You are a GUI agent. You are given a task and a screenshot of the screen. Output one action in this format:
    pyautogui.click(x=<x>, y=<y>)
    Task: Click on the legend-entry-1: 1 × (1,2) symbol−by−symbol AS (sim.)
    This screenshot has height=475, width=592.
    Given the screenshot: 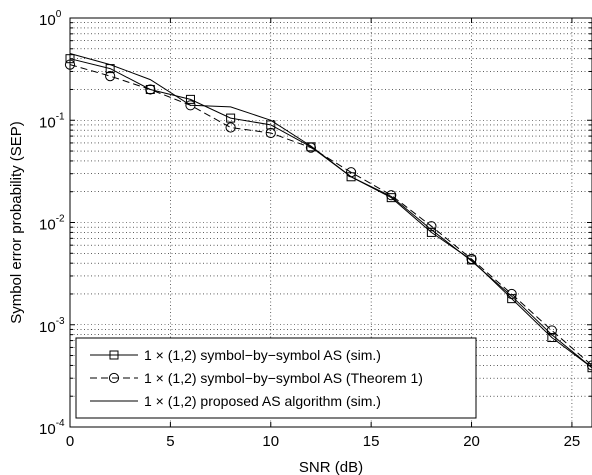 What is the action you would take?
    pyautogui.click(x=262, y=355)
    